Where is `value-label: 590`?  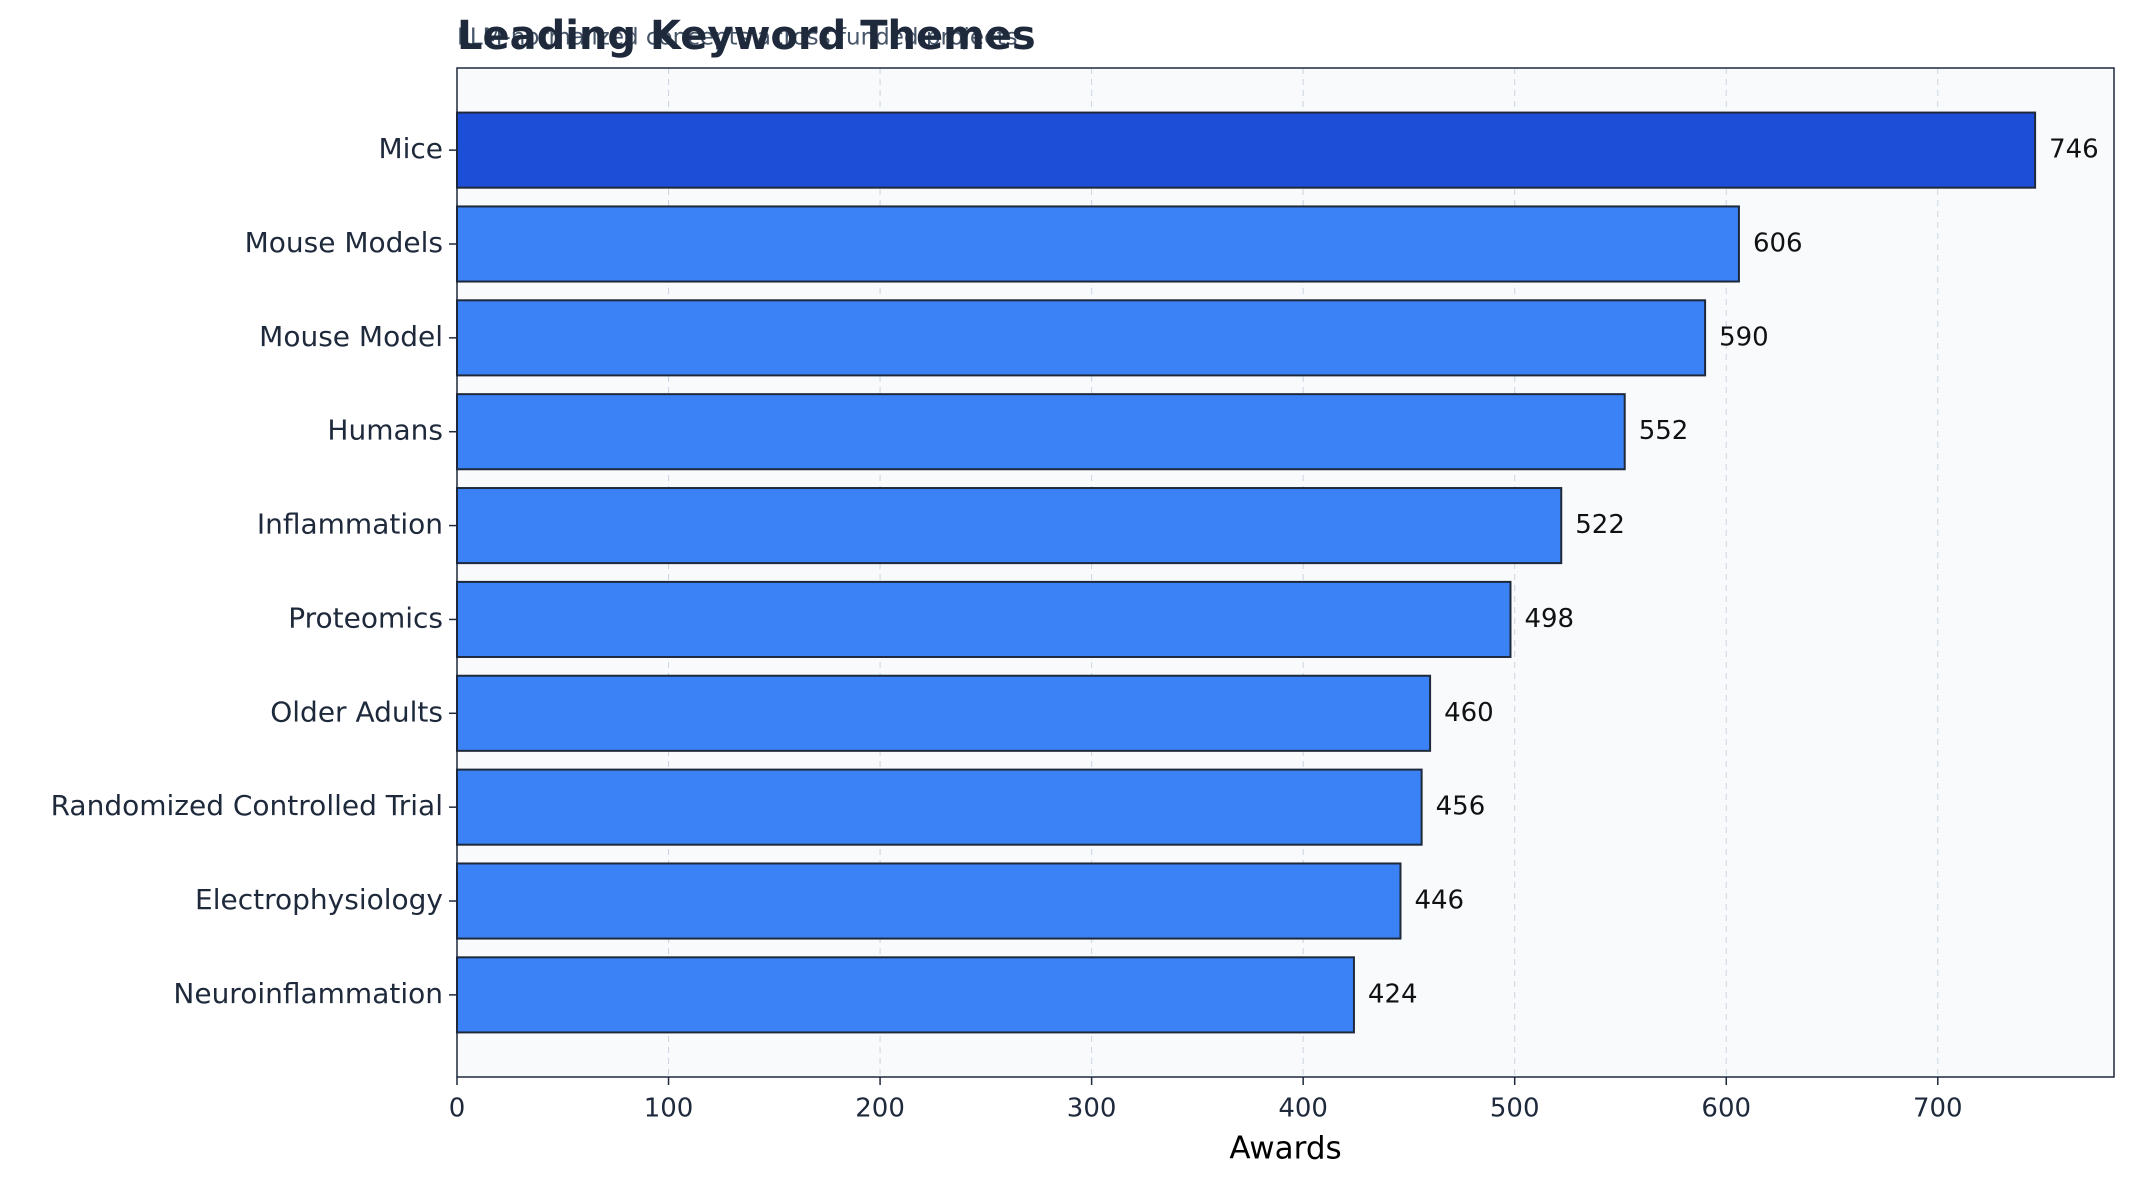 value-label: 590 is located at coordinates (1744, 337).